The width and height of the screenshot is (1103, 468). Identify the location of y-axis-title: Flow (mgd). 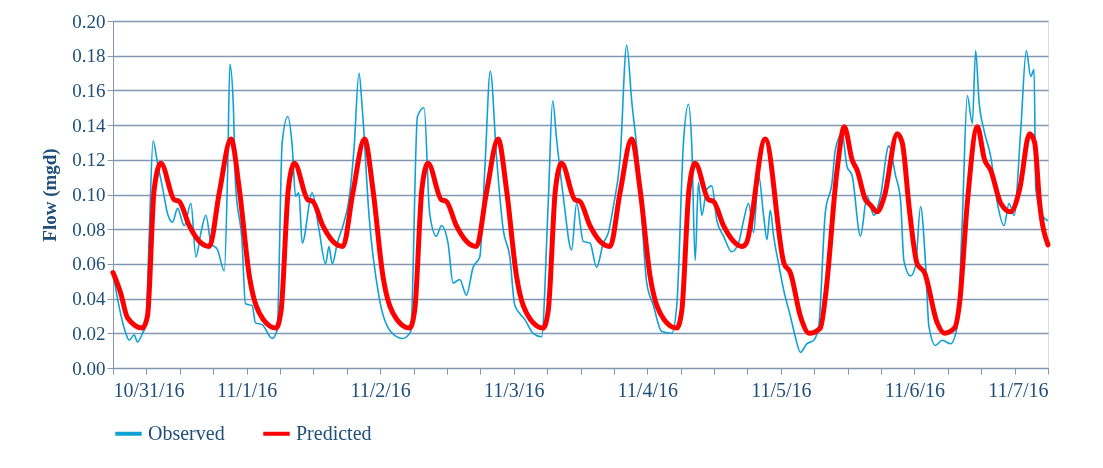
(50, 195).